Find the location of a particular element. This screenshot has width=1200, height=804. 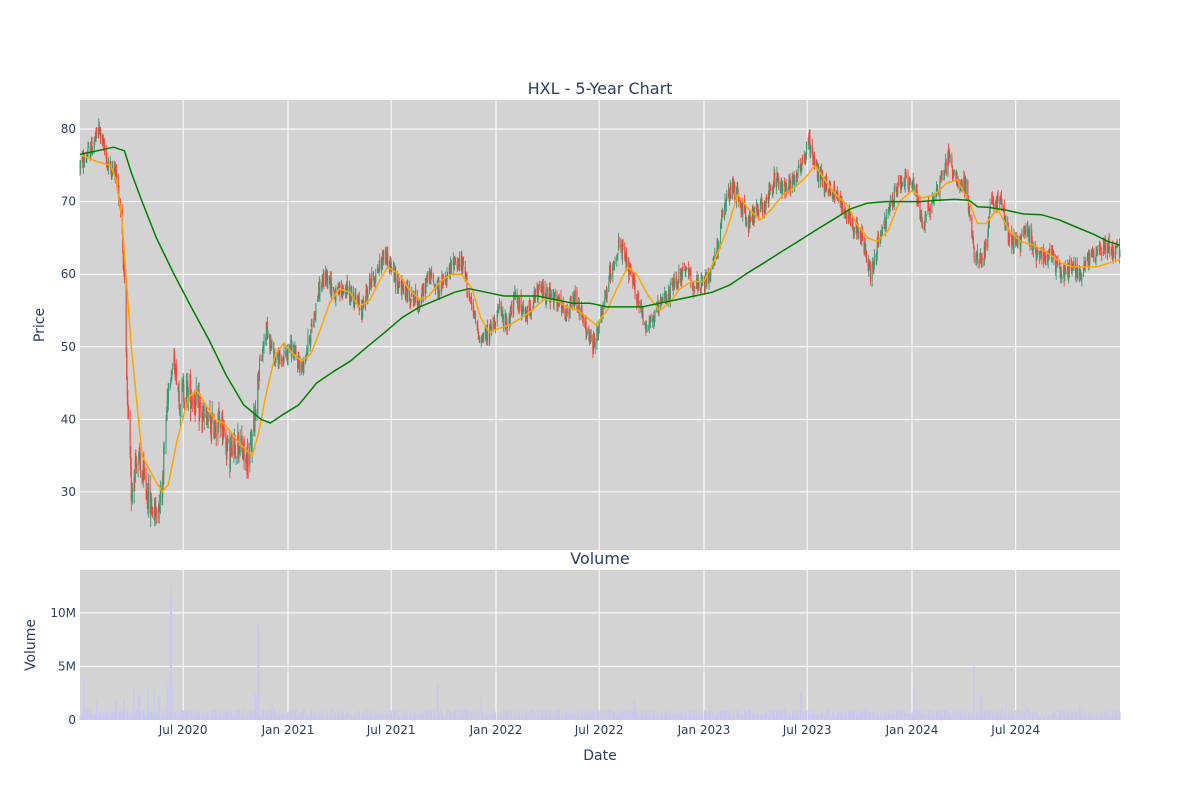

date-tick-label: Jul 2020 is located at coordinates (183, 730).